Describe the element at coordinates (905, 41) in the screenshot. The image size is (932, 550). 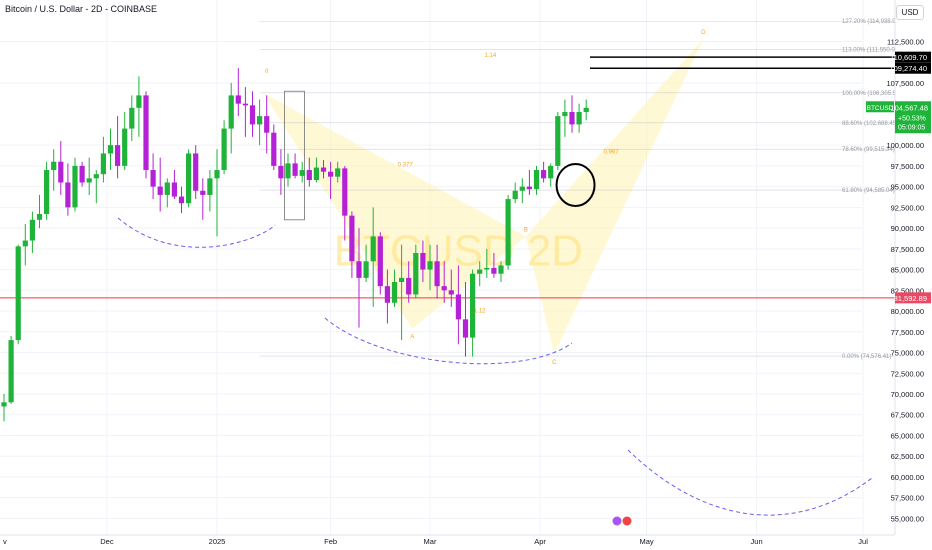
I see `y-tick-label: 112,500.00` at that location.